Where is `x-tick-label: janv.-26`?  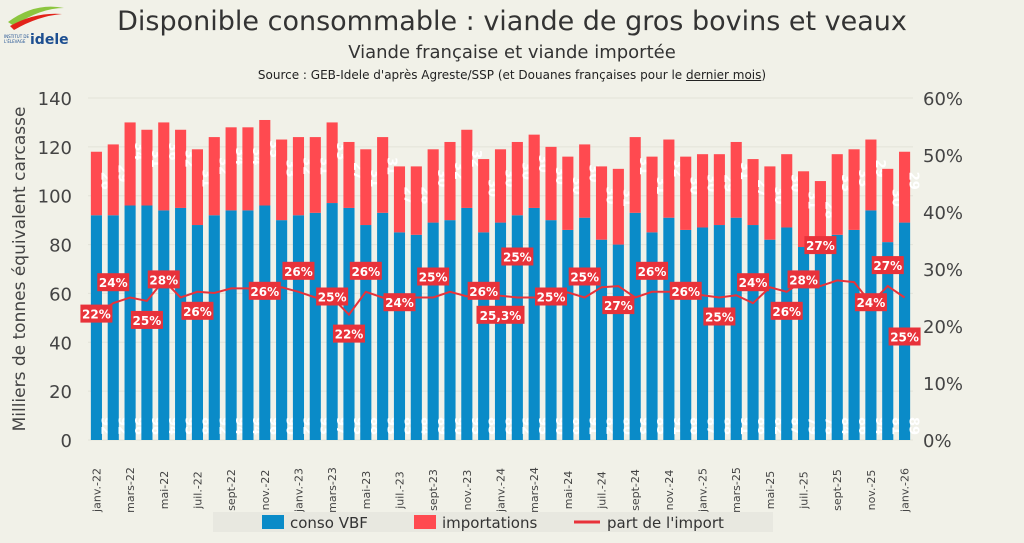
x-tick-label: janv.-26 is located at coordinates (905, 490).